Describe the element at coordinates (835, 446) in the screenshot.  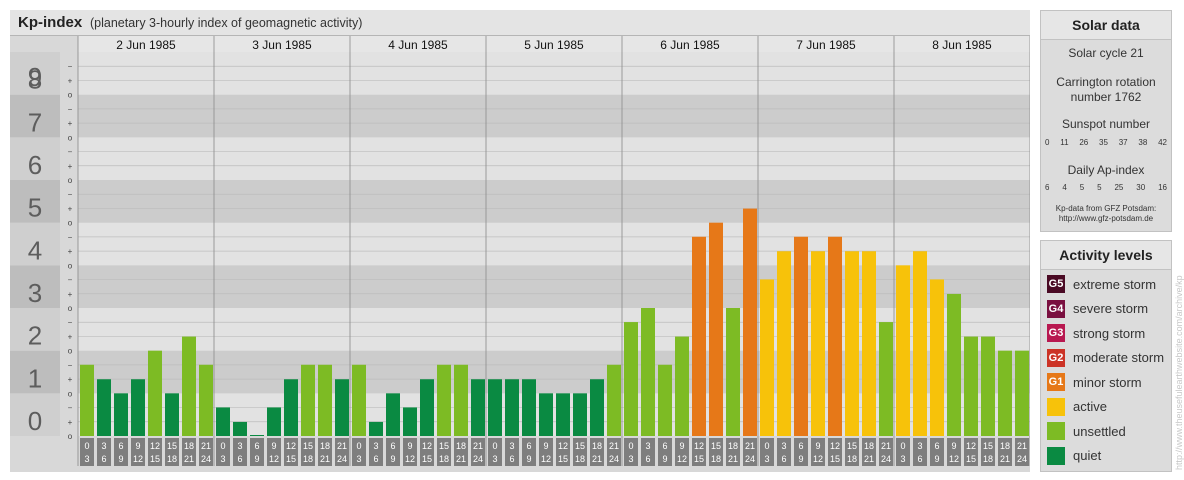
I see `interval-start-label: 12` at that location.